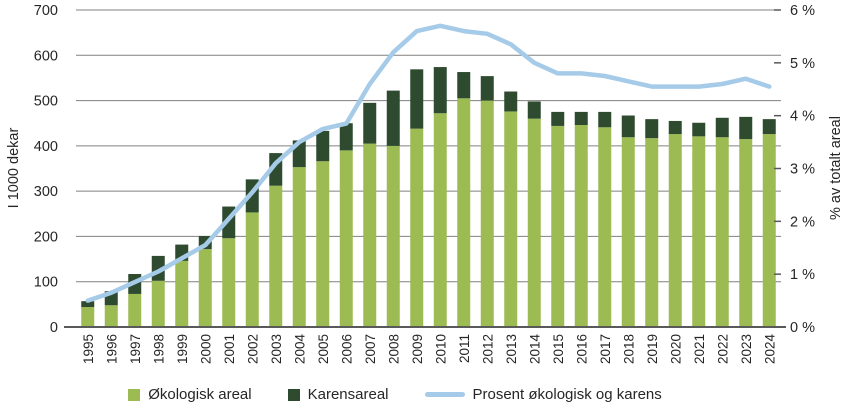 The height and width of the screenshot is (410, 847). I want to click on right-axis-tick-5: 5 %, so click(802, 64).